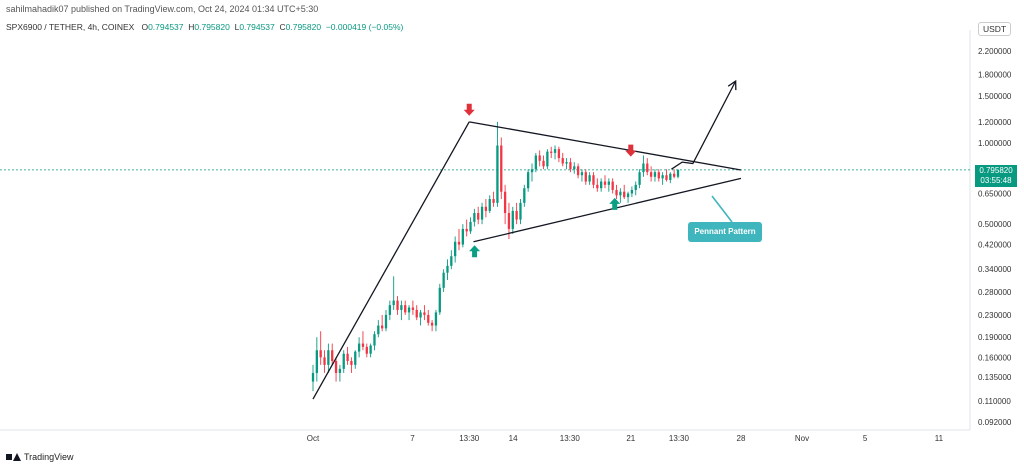  I want to click on footer: TradingView, so click(40, 457).